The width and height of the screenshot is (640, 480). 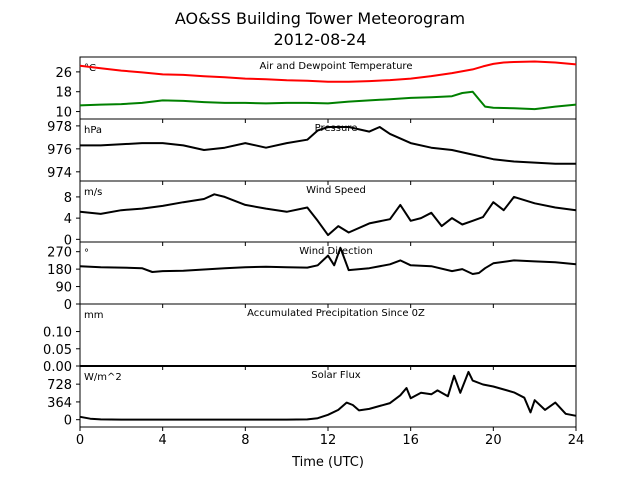 I want to click on x-tick-label: 16, so click(x=410, y=440).